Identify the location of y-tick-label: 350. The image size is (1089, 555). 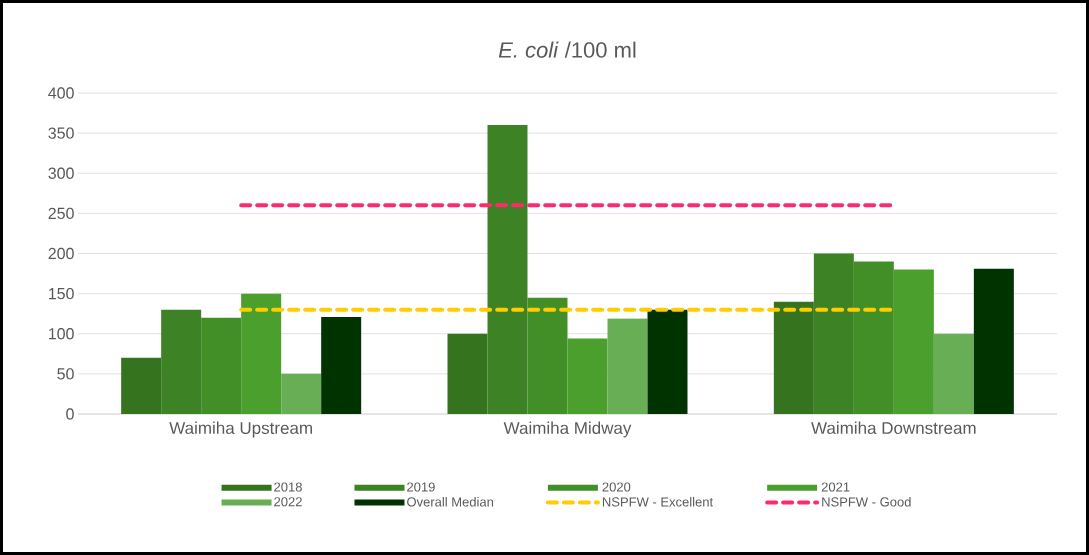
(61, 133).